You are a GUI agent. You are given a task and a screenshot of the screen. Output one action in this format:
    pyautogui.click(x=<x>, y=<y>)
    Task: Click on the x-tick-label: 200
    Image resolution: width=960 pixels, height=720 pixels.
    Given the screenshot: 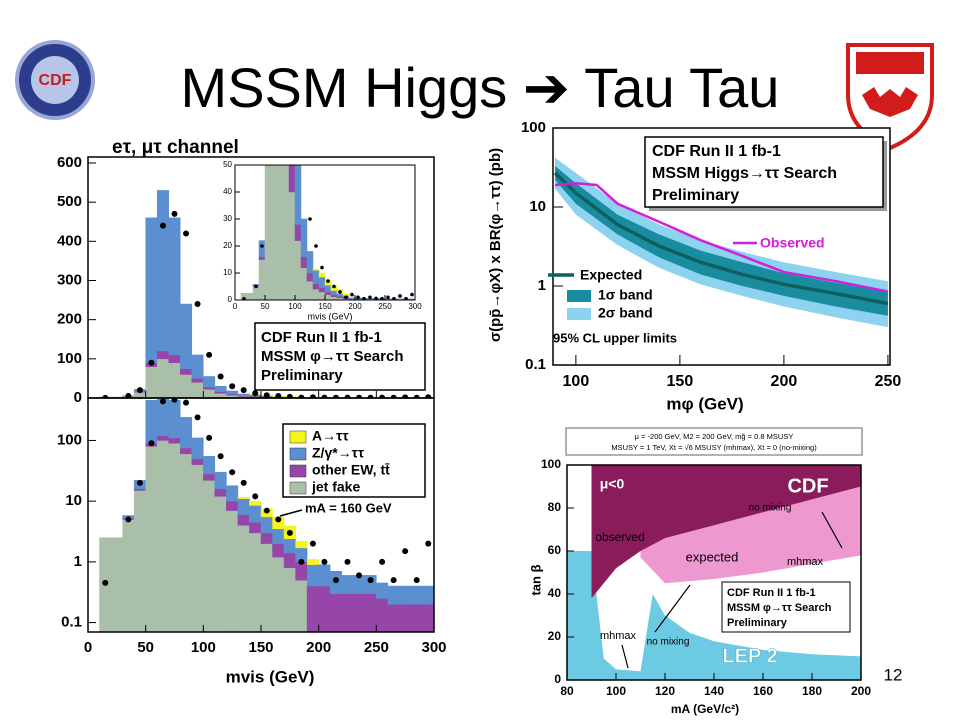 What is the action you would take?
    pyautogui.click(x=318, y=647)
    